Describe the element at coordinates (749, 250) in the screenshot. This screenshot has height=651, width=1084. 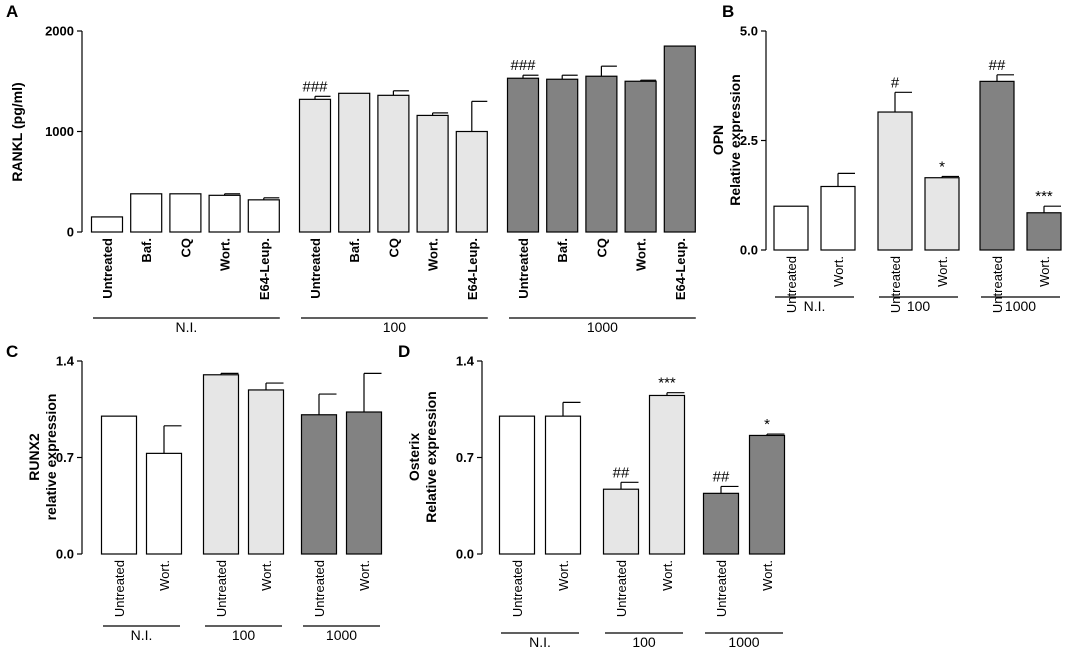
I see `panel-b-y-tick-label: 0.0` at that location.